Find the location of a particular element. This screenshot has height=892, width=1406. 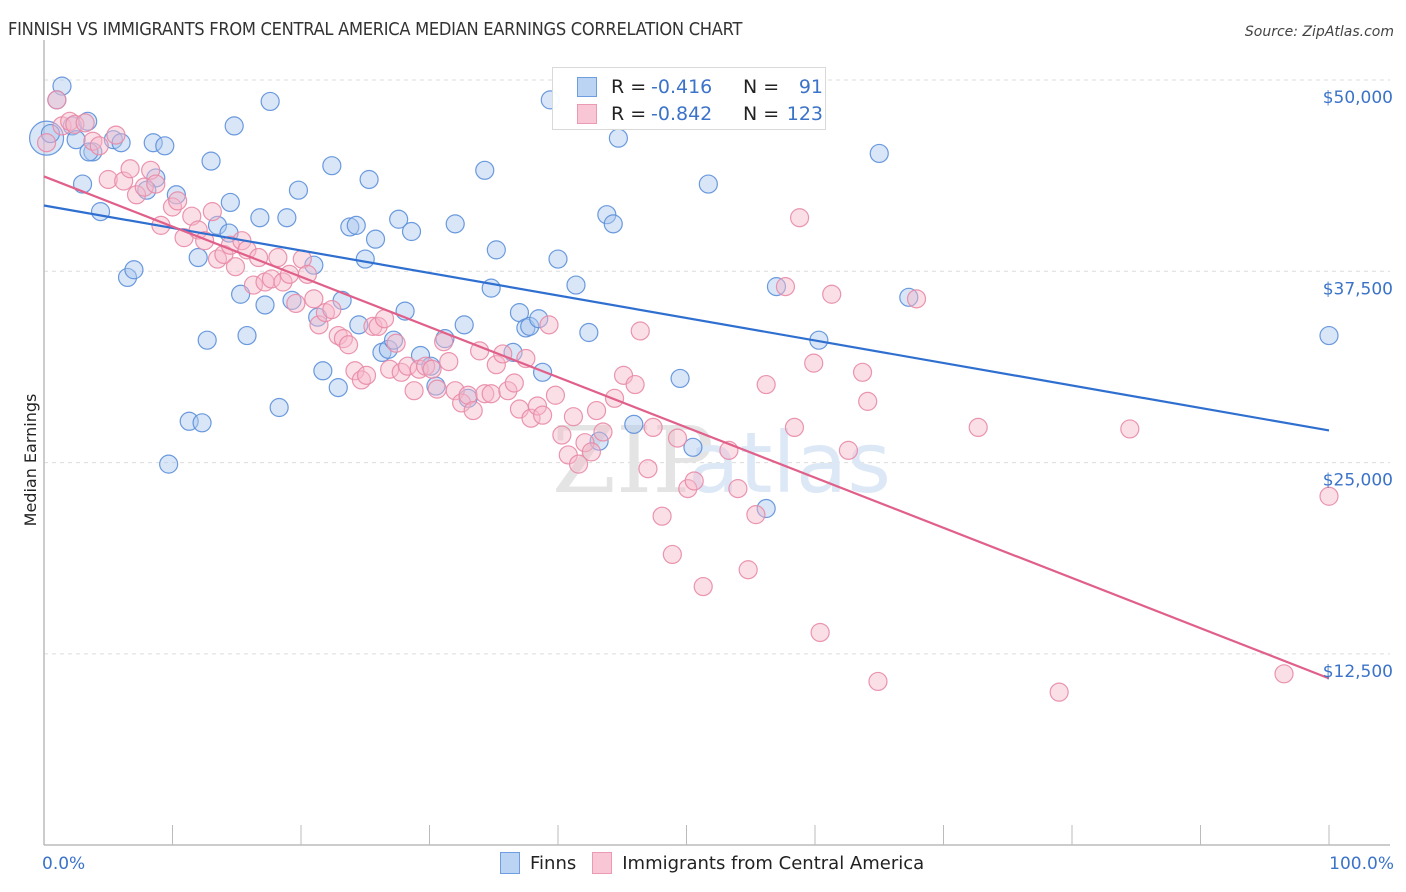

r-value: -0.842 is located at coordinates (682, 114).